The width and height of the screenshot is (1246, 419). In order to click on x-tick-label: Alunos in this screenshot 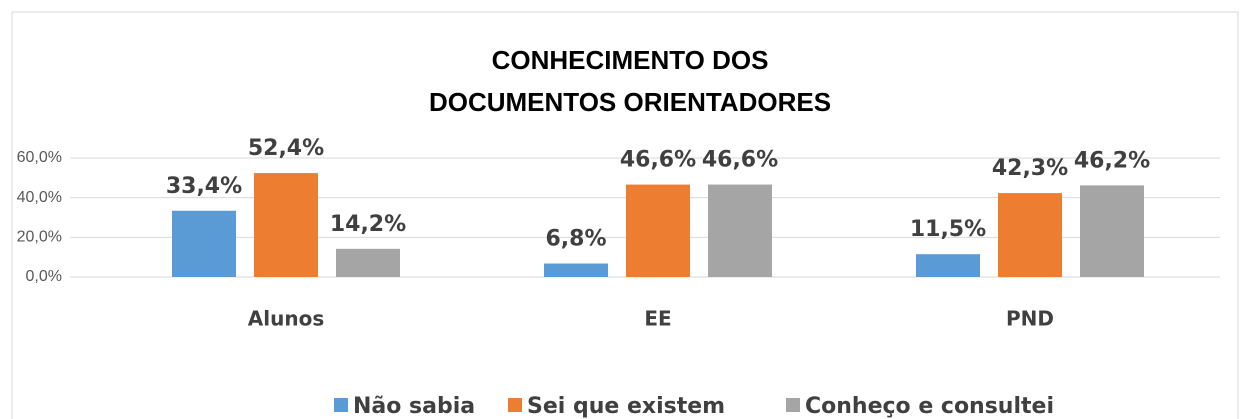, I will do `click(286, 319)`.